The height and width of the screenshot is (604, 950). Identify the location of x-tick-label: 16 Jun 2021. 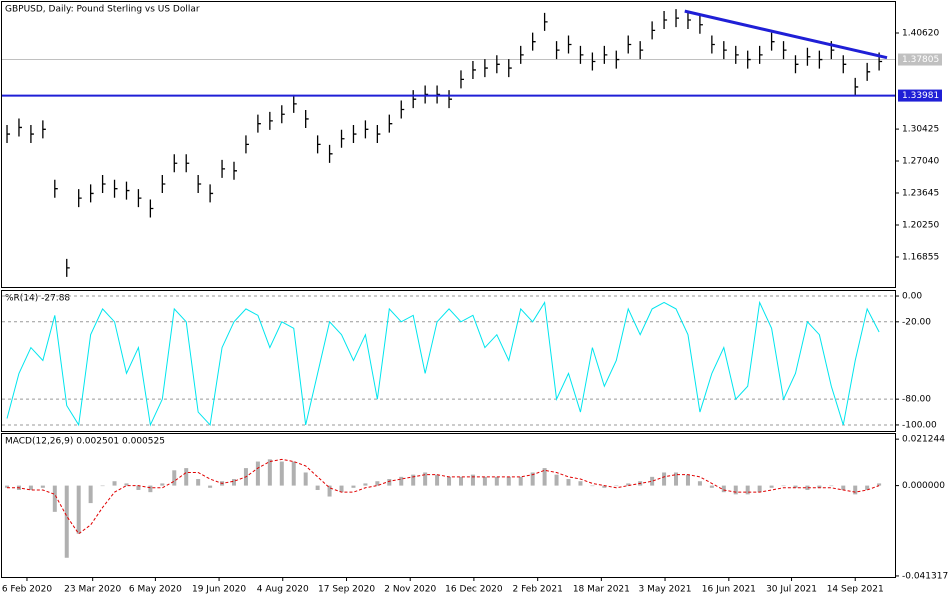
(729, 590).